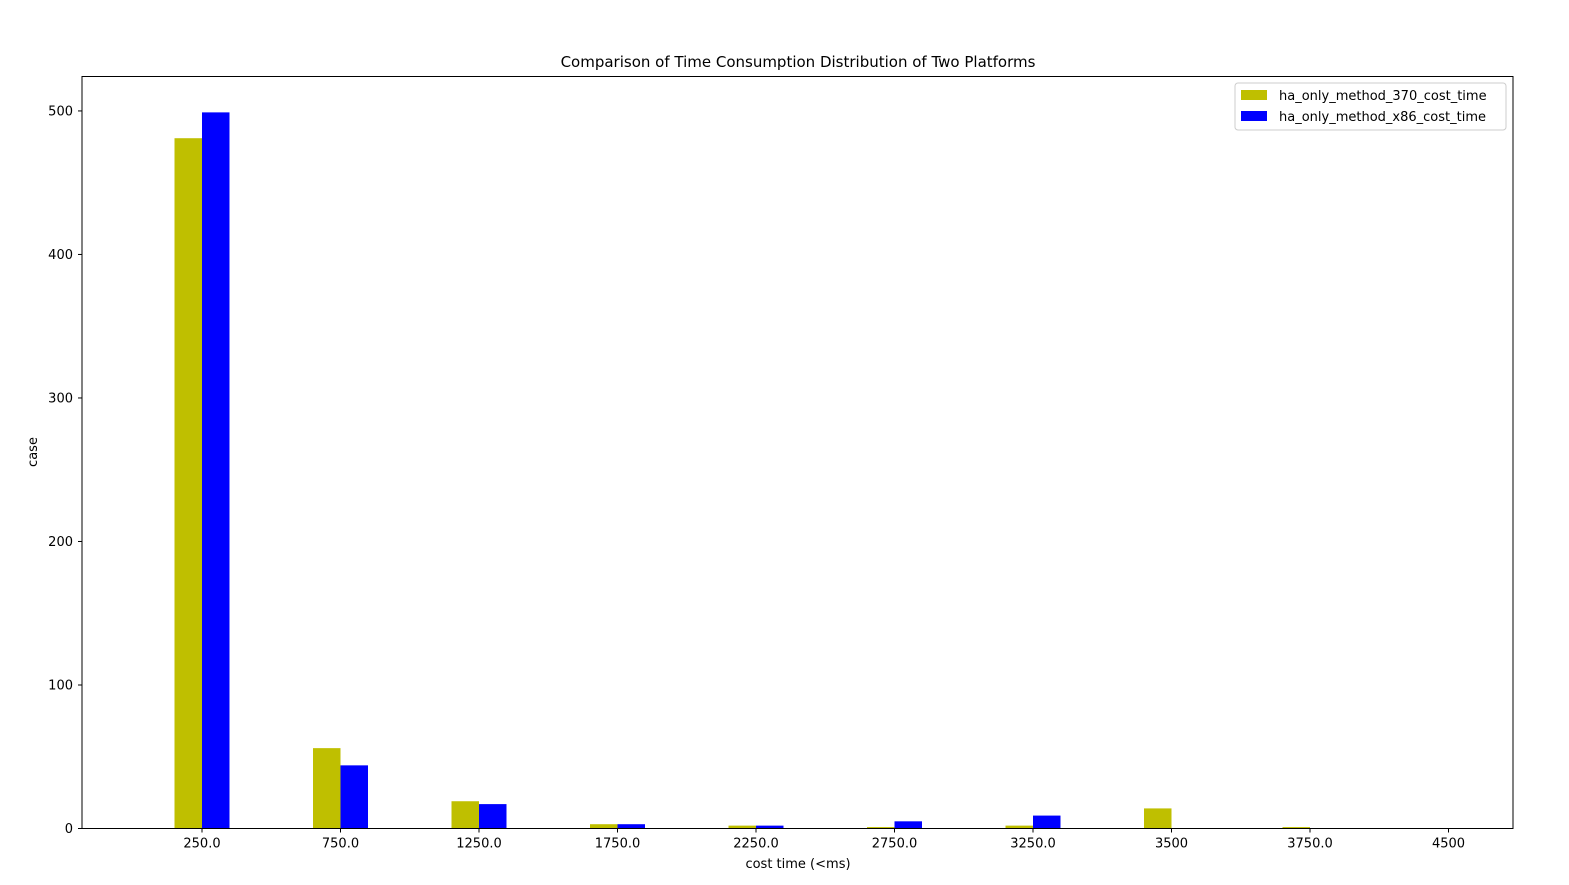  What do you see at coordinates (69, 829) in the screenshot?
I see `y-tick-label: 0` at bounding box center [69, 829].